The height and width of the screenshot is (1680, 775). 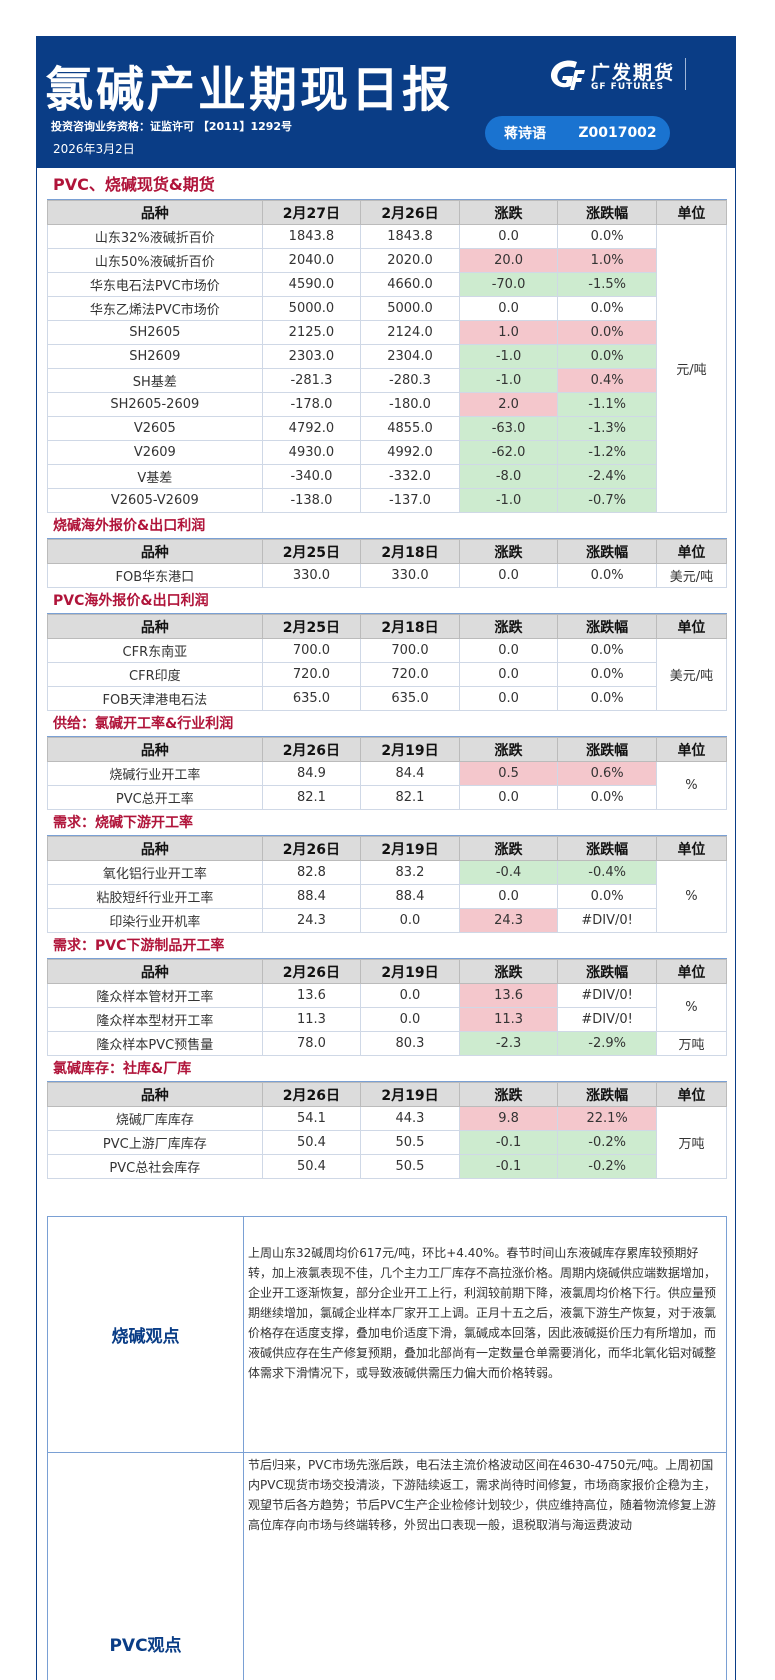 I want to click on cell-v2: 1843.8, so click(x=410, y=236).